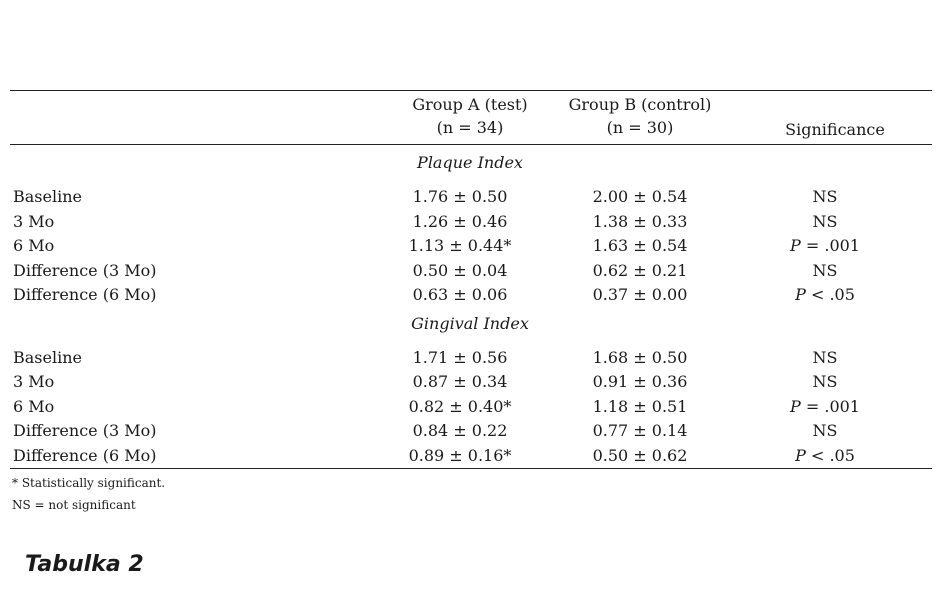  What do you see at coordinates (460, 221) in the screenshot?
I see `group-a-value: 1.26 ± 0.46` at bounding box center [460, 221].